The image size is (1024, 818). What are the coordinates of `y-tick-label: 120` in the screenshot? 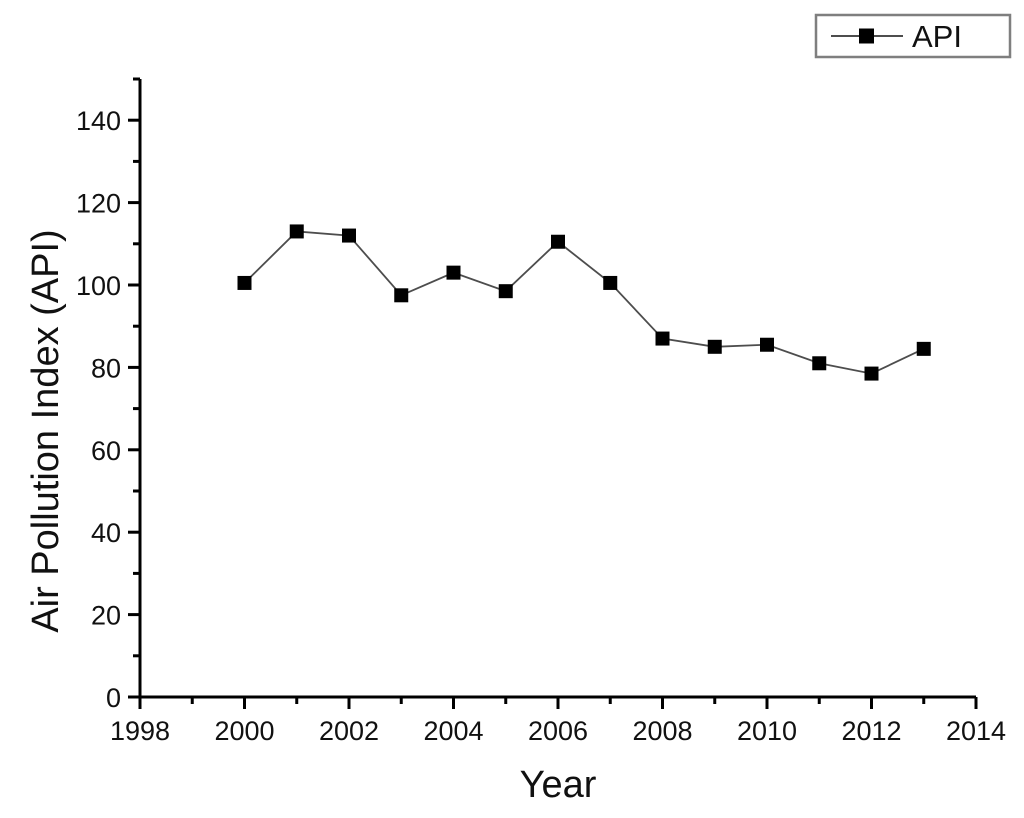 It's located at (98, 204).